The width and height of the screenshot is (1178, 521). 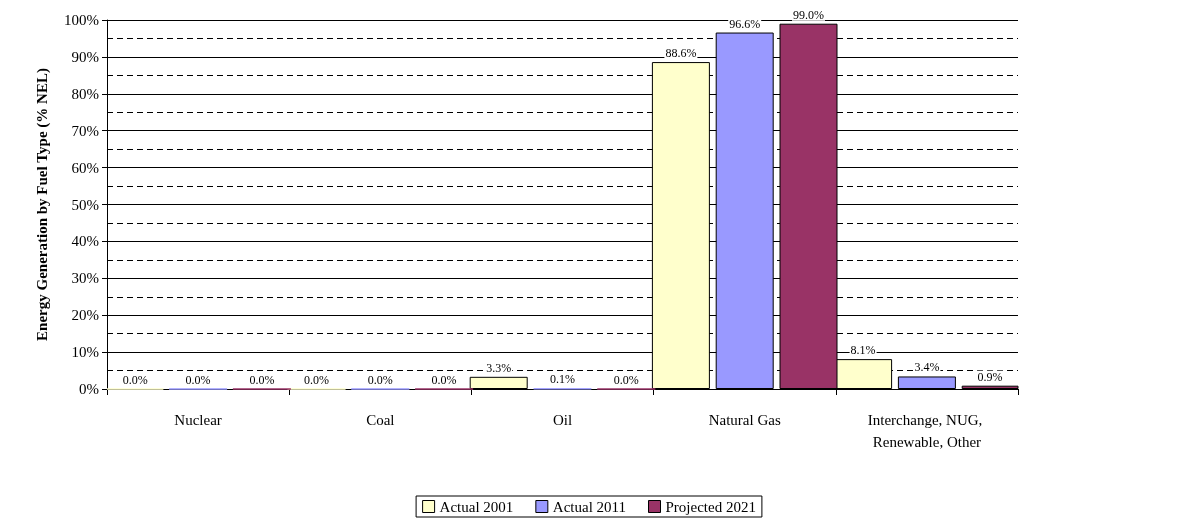 I want to click on y-axis-title: Energy Generation by Fuel Type (% NEL), so click(x=42, y=204).